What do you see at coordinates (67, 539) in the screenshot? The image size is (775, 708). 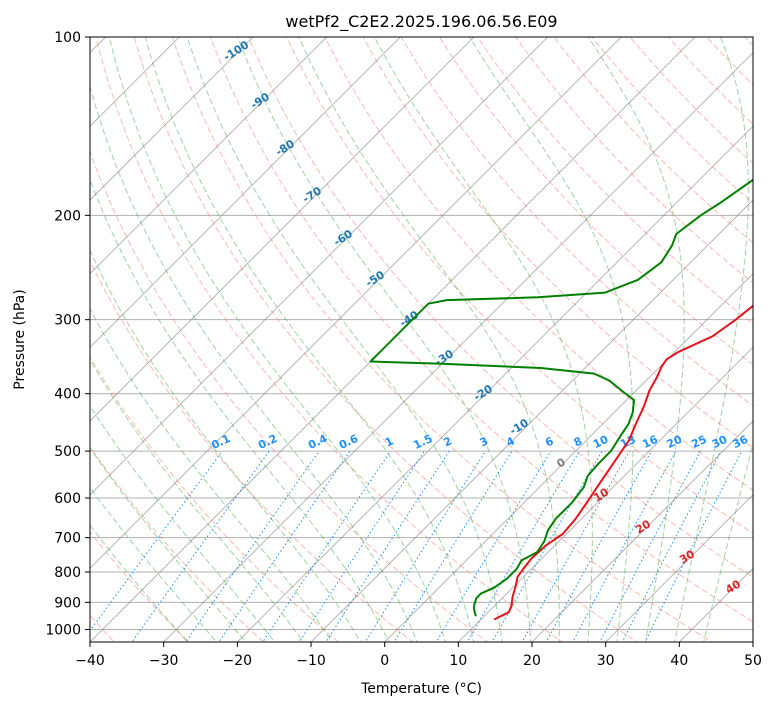 I see `y-tick-label: 700` at bounding box center [67, 539].